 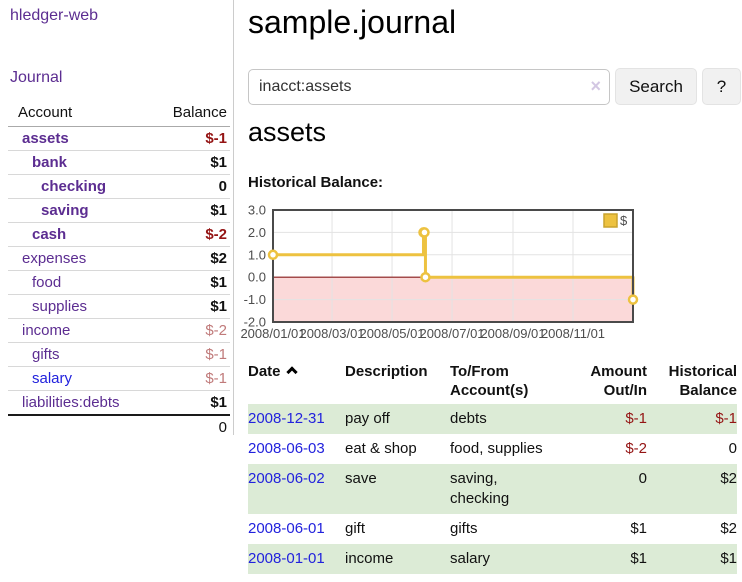 What do you see at coordinates (36, 77) in the screenshot?
I see `nav-journal-link: Journal` at bounding box center [36, 77].